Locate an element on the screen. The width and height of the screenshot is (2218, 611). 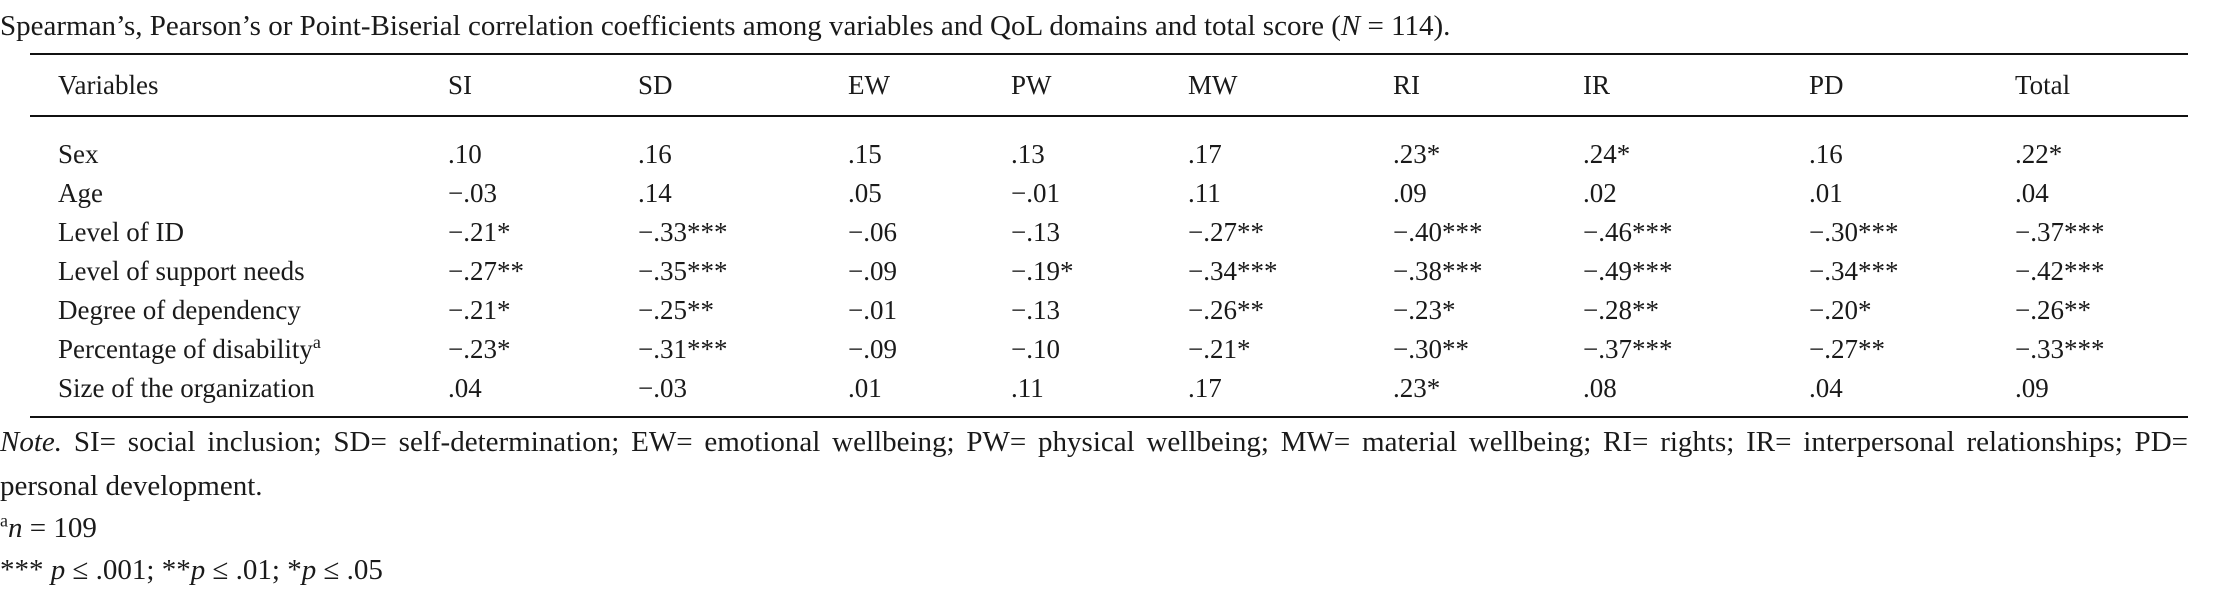
cell-sd: .16 is located at coordinates (655, 154).